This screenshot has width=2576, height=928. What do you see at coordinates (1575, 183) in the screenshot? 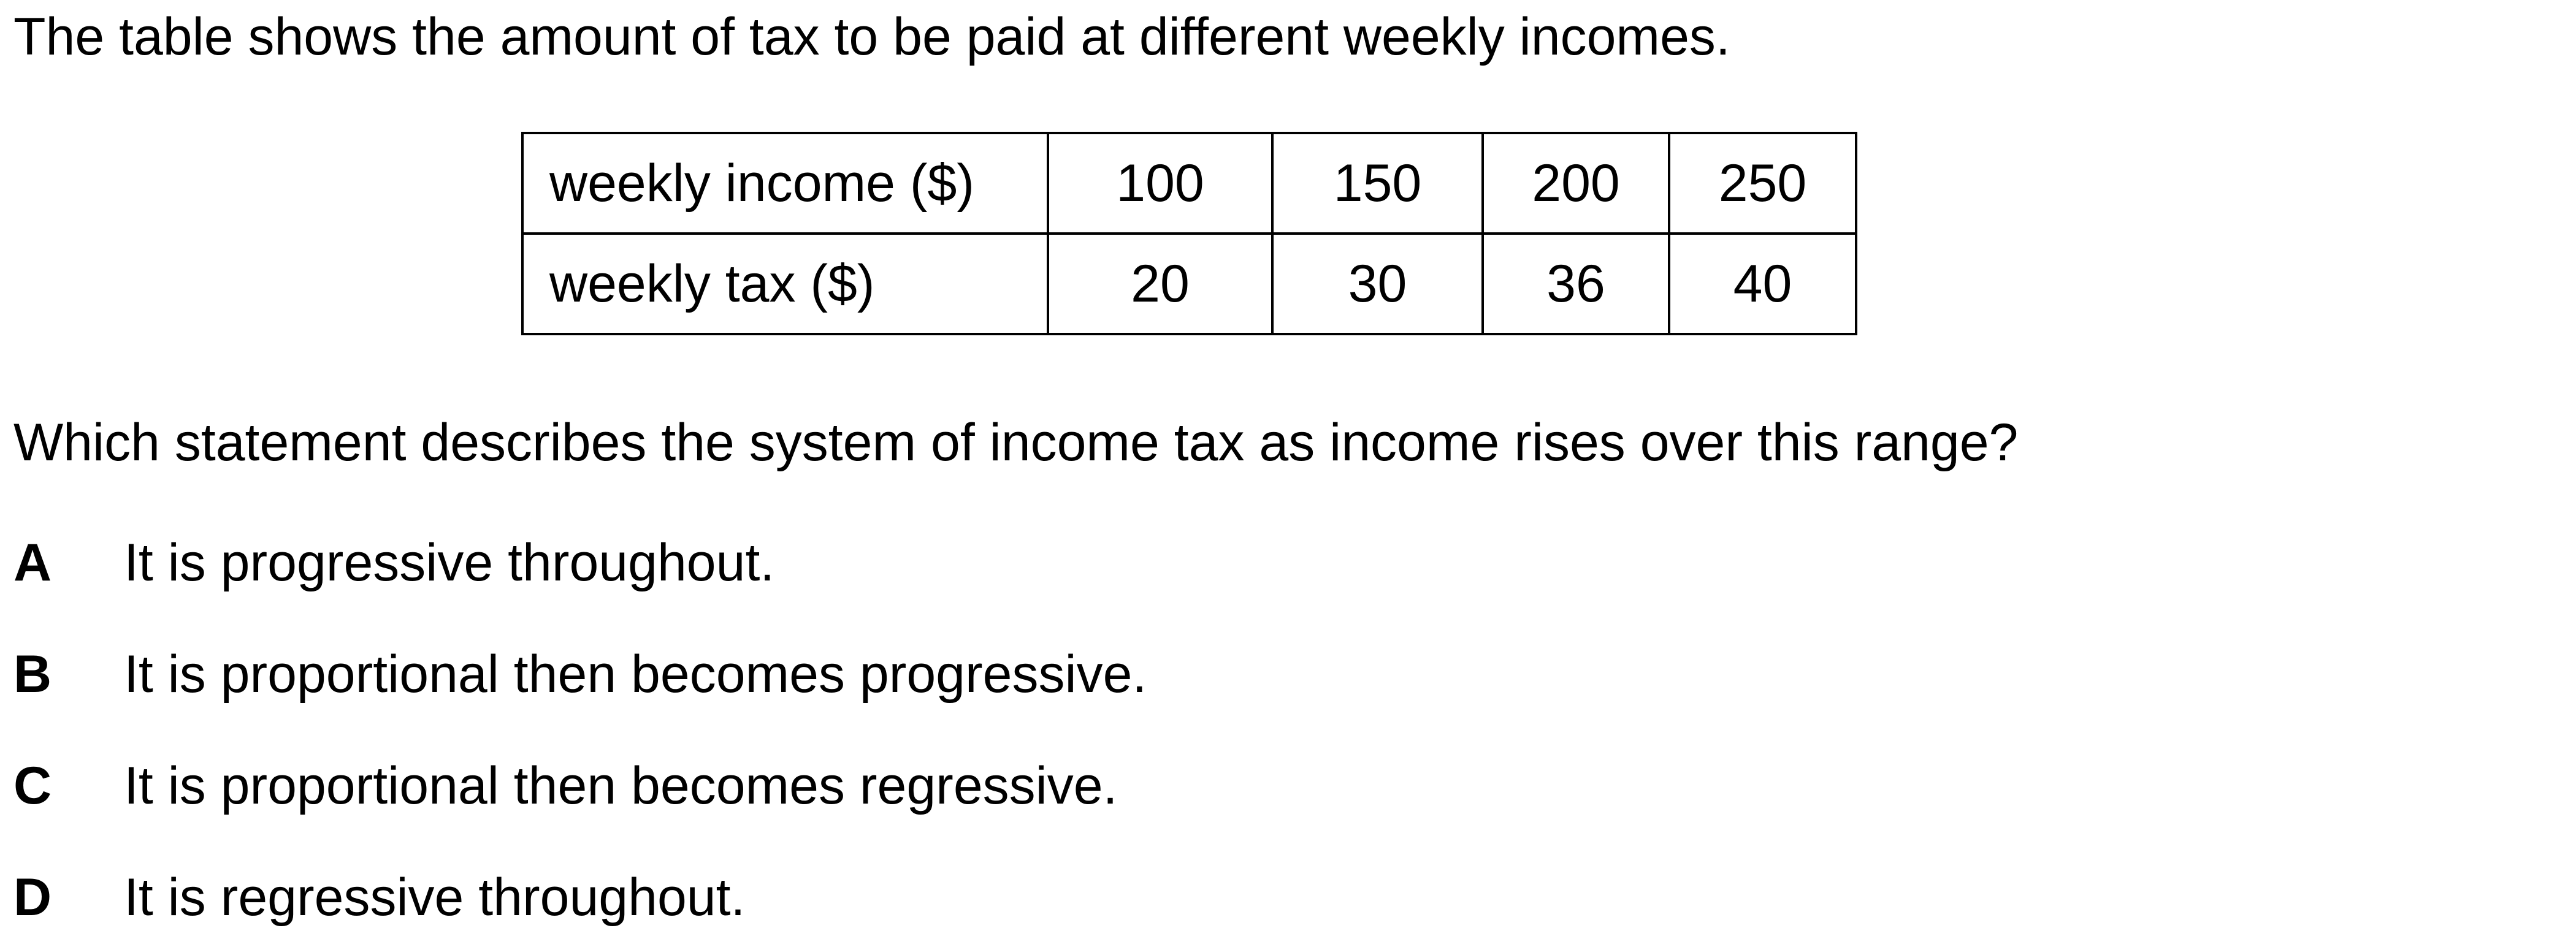
I see `table-cell: 200` at bounding box center [1575, 183].